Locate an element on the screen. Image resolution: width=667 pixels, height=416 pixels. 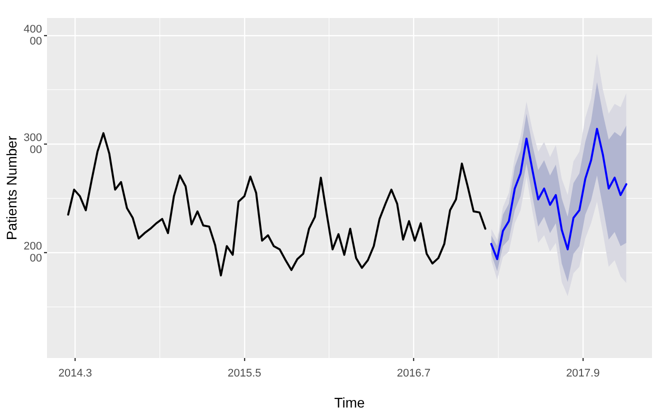
x-tick-label: 2014.3 is located at coordinates (75, 374).